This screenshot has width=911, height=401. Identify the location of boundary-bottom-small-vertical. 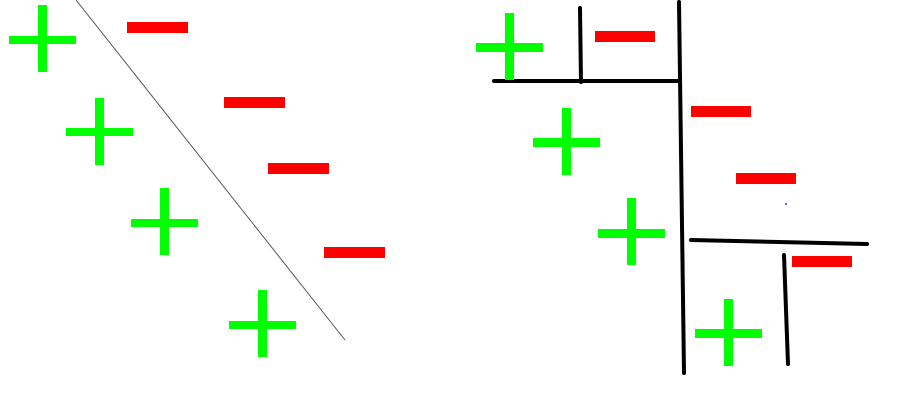
(786, 309).